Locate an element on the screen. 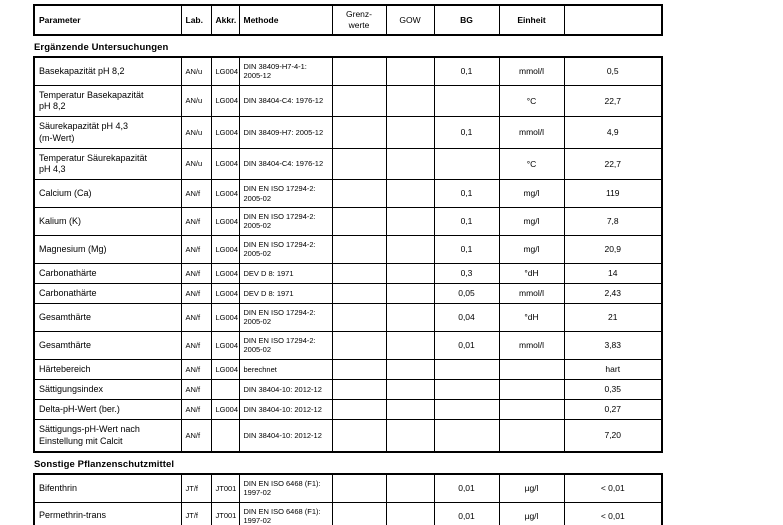 Image resolution: width=783 pixels, height=525 pixels. cell-wert: 2,43 is located at coordinates (613, 293).